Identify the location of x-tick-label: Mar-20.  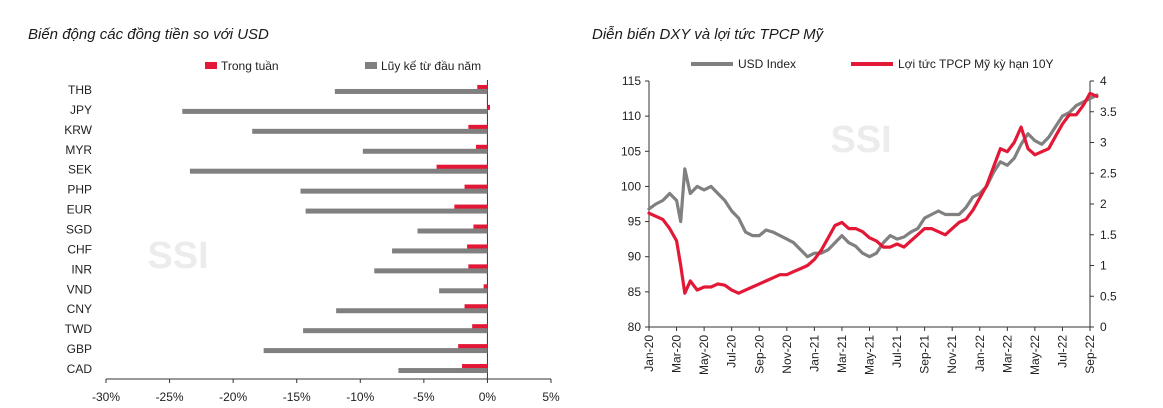
(677, 354).